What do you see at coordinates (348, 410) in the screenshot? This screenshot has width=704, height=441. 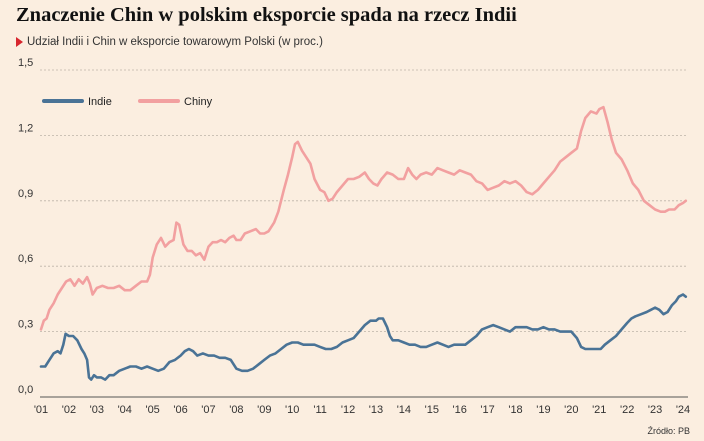 I see `x-tick-label: '12` at bounding box center [348, 410].